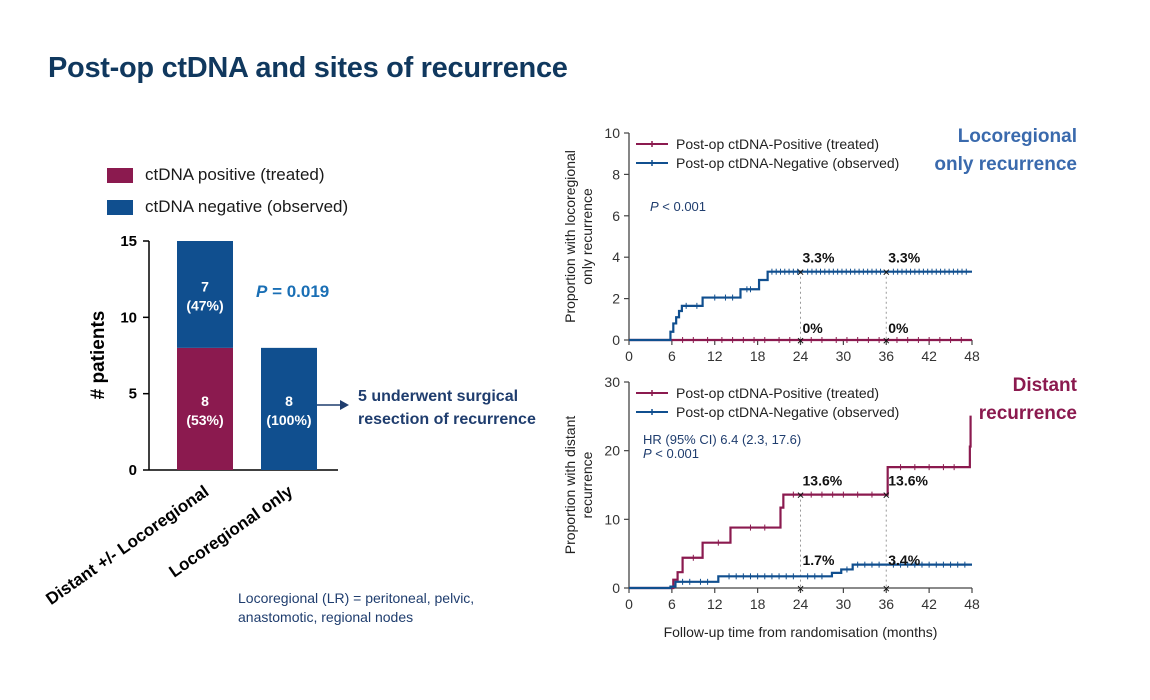 The width and height of the screenshot is (1150, 700). Describe the element at coordinates (722, 439) in the screenshot. I see `hazard-ratio-label: HR (95% CI) 6.4 (2.3, 17.6)` at that location.